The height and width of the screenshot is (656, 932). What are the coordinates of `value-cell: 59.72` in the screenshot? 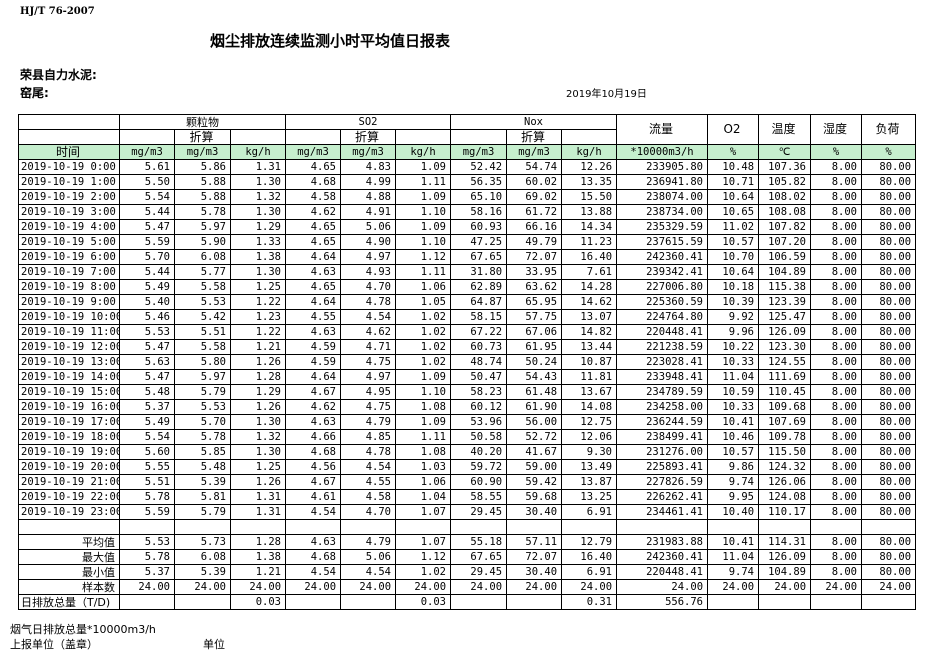 It's located at (479, 467).